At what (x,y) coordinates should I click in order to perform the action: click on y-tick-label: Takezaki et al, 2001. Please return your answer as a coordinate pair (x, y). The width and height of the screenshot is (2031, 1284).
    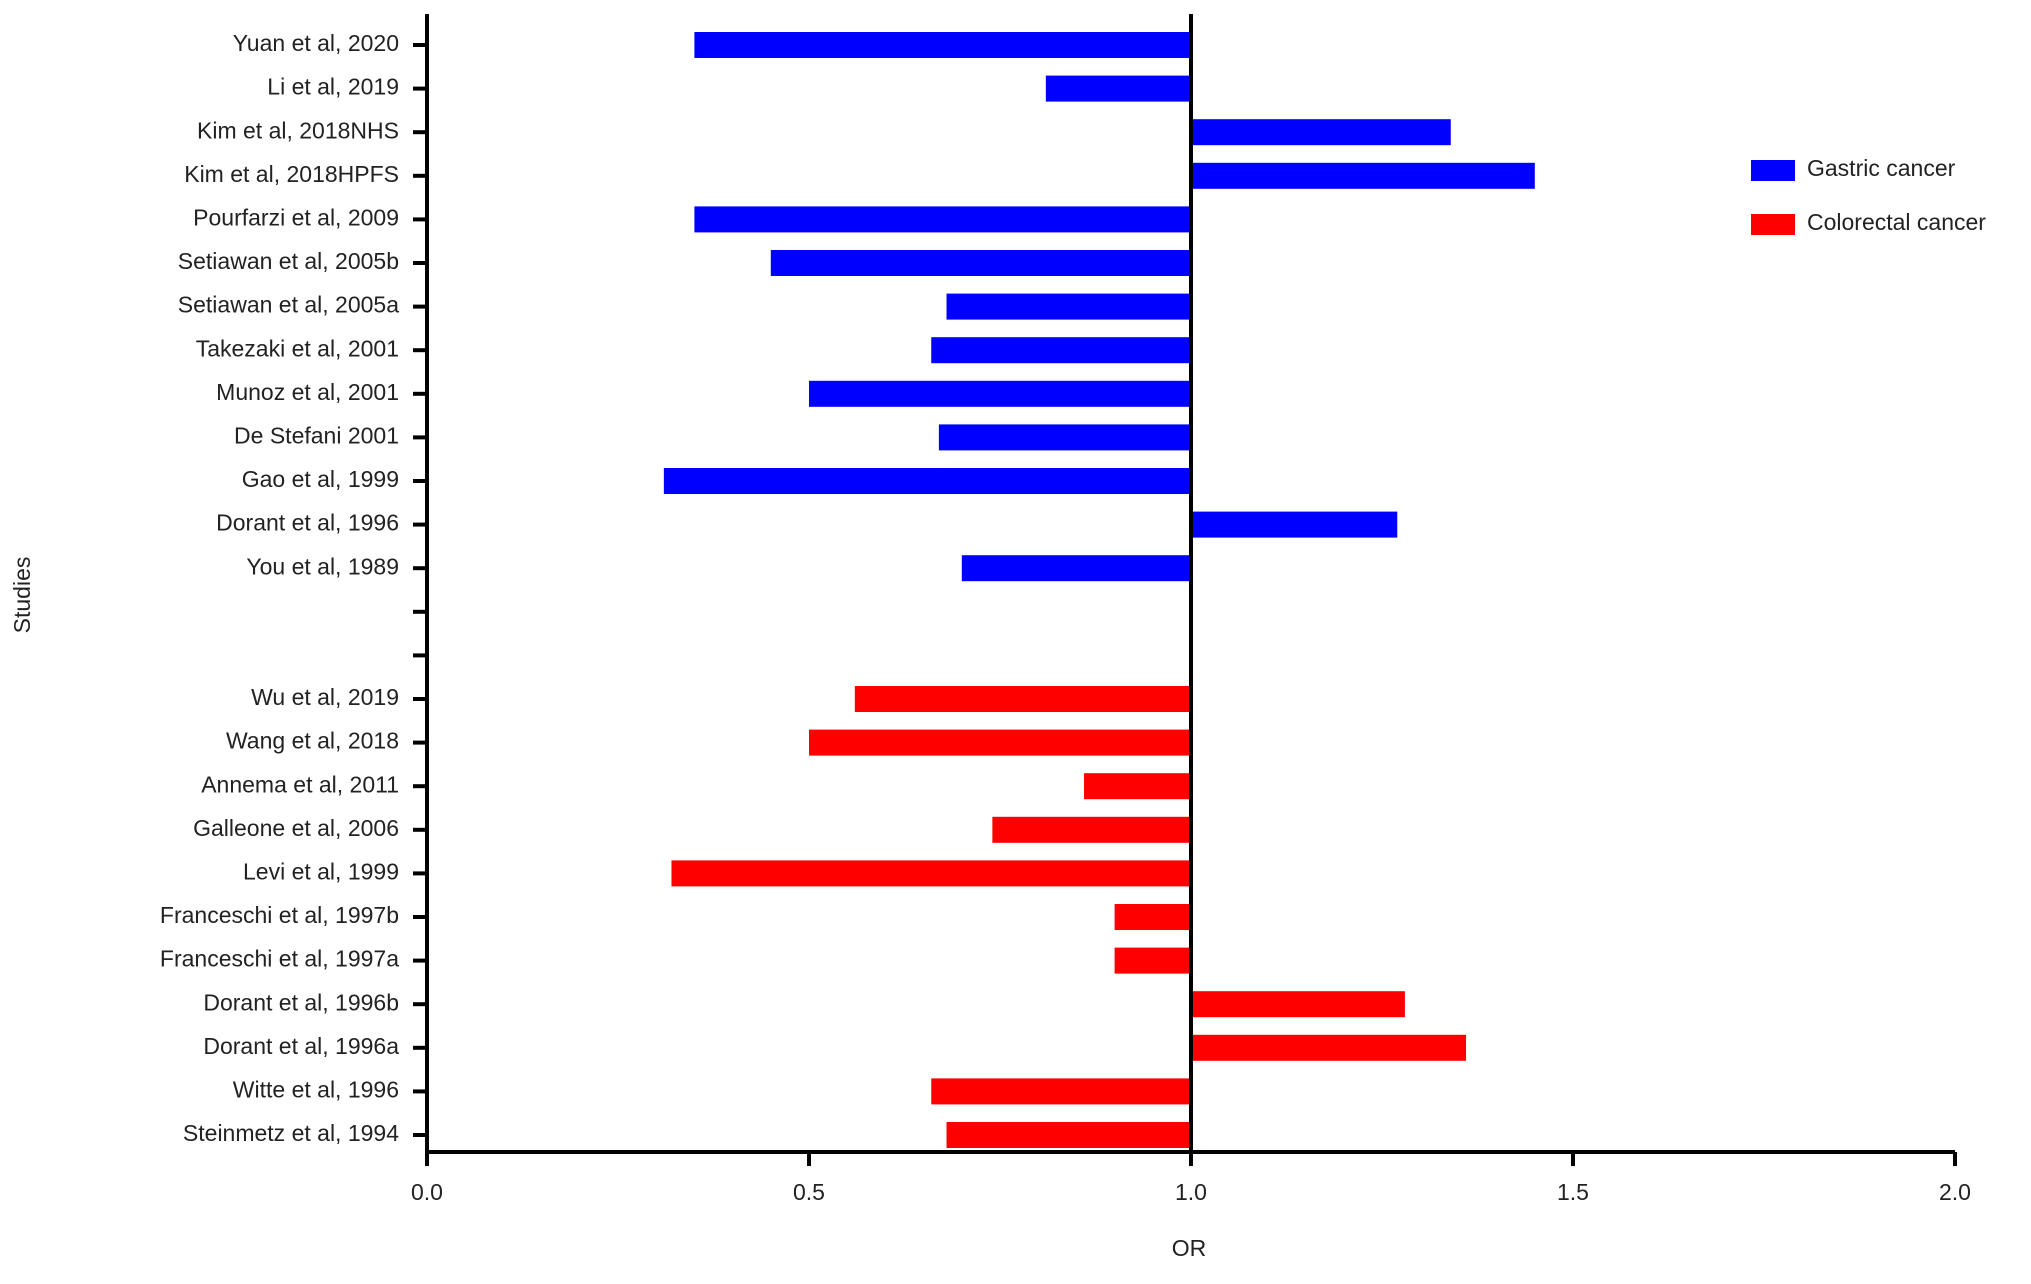
    Looking at the image, I should click on (297, 348).